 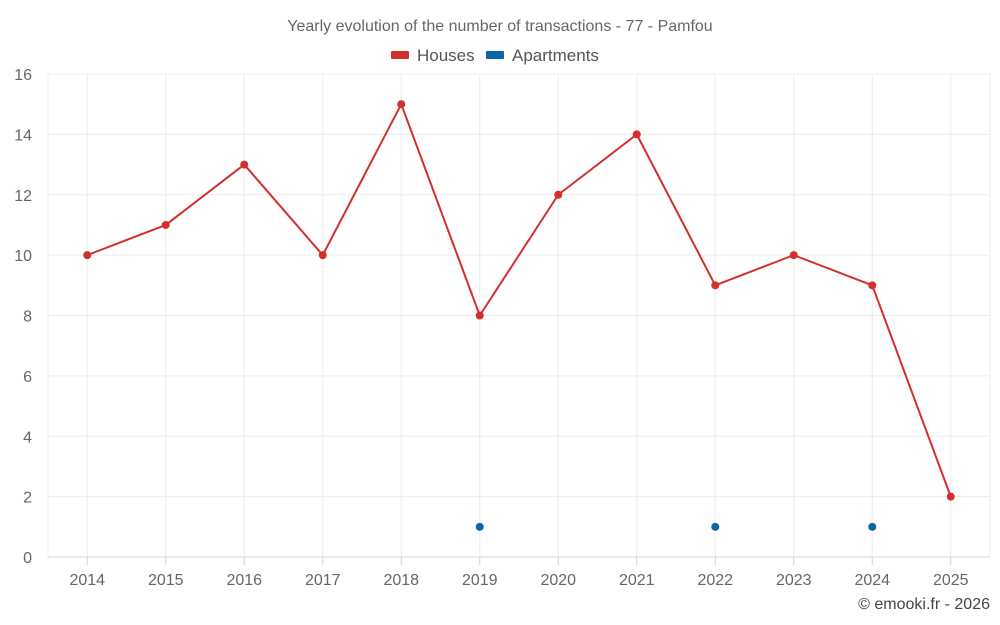 What do you see at coordinates (401, 580) in the screenshot?
I see `x-tick-label: 2018` at bounding box center [401, 580].